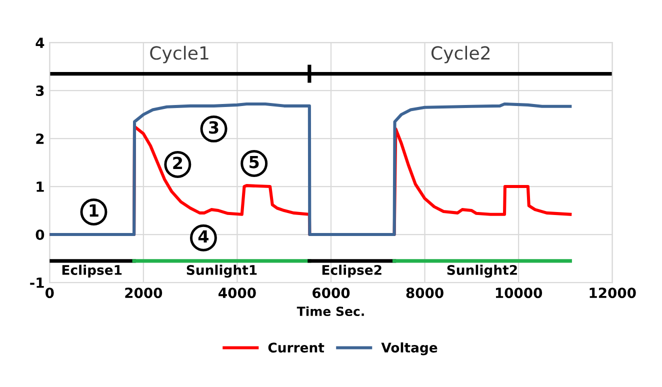 Image resolution: width=662 pixels, height=387 pixels. What do you see at coordinates (49, 293) in the screenshot?
I see `x-tick-label: 0` at bounding box center [49, 293].